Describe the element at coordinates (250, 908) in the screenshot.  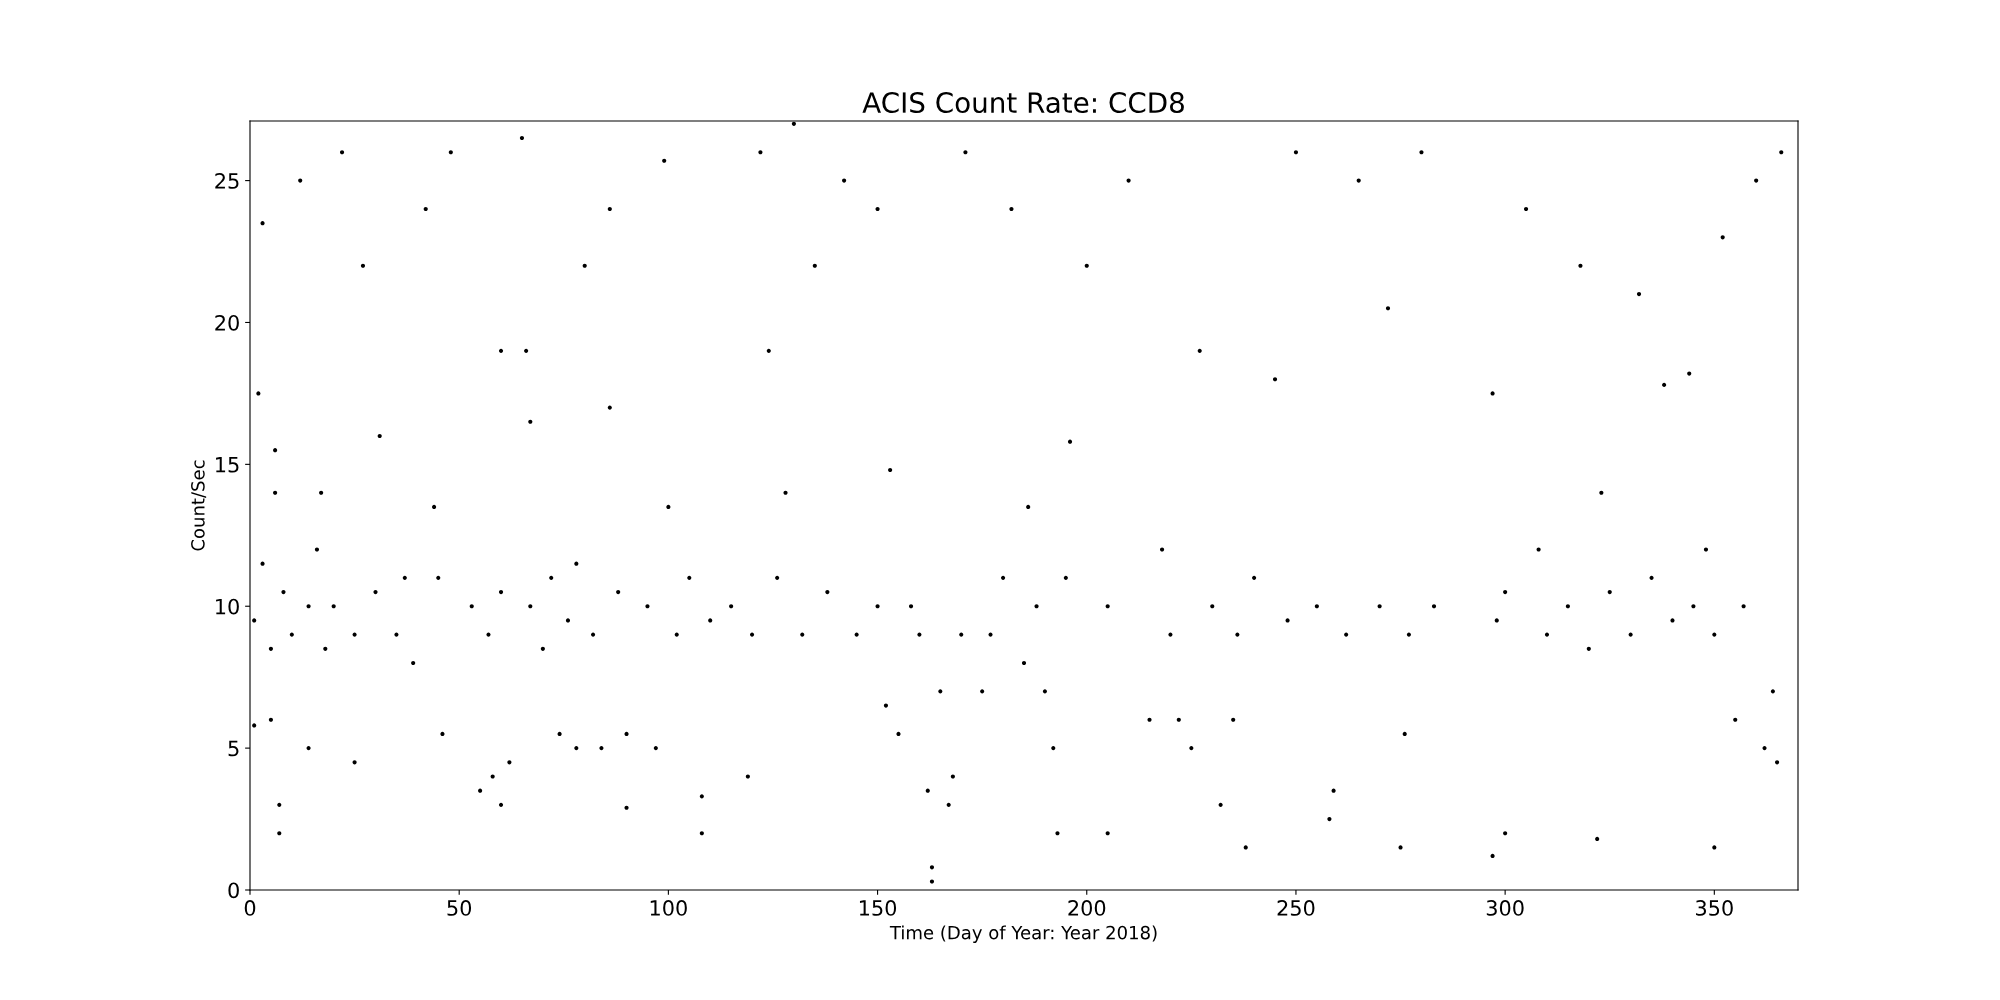
I see `x-tick-label: 0` at that location.